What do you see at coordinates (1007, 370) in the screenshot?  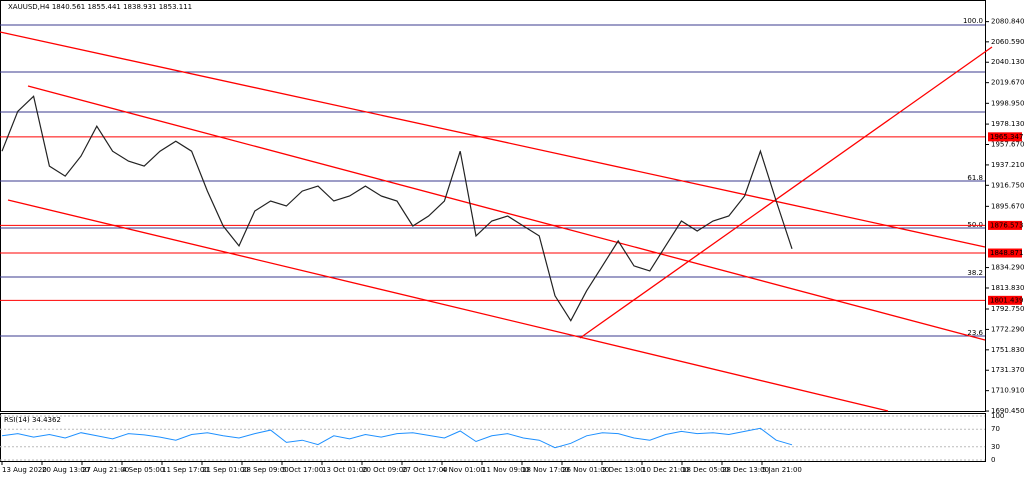 I see `y-tick-label: 1731.370` at bounding box center [1007, 370].